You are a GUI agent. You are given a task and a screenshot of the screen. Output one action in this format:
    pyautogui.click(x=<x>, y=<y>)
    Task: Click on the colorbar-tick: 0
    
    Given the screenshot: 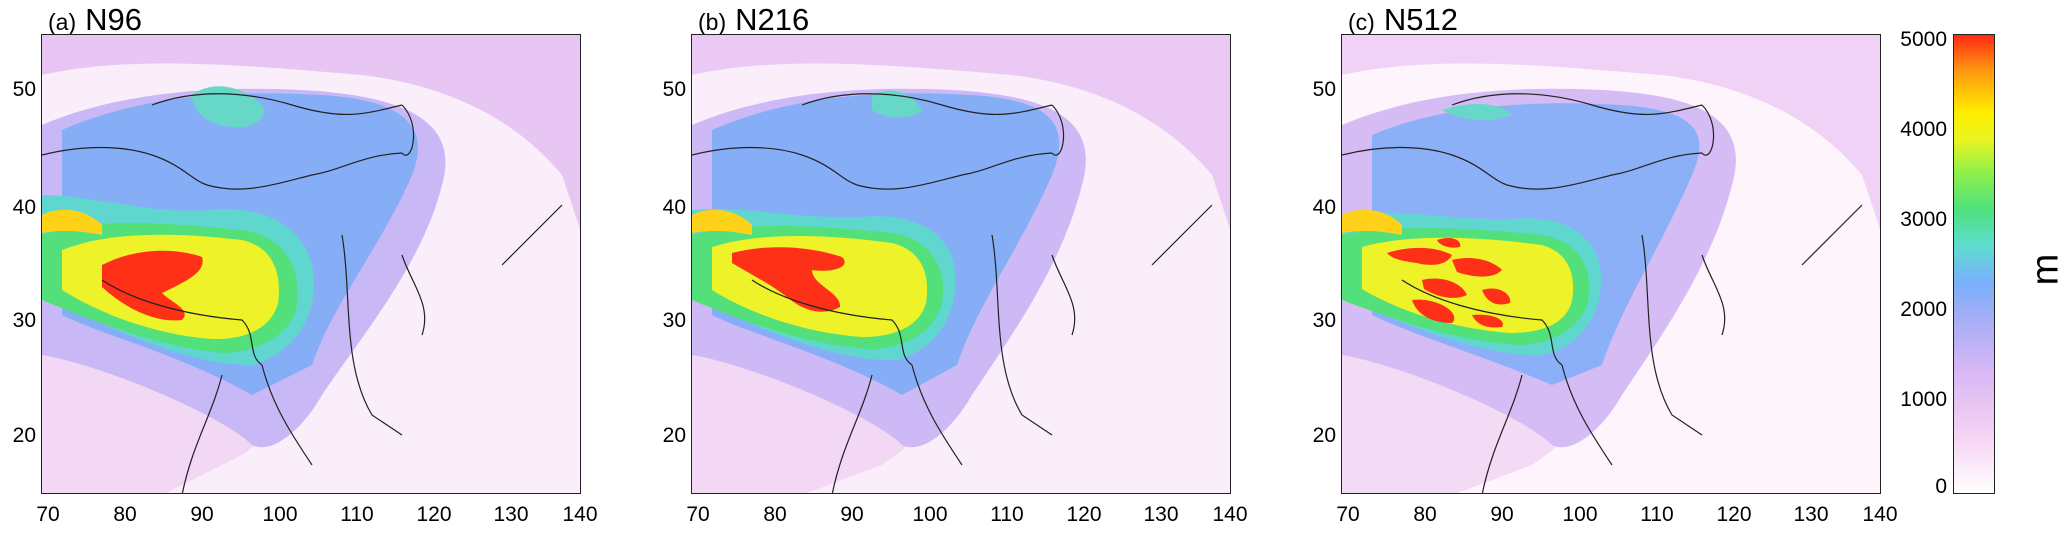 What is the action you would take?
    pyautogui.click(x=1941, y=486)
    